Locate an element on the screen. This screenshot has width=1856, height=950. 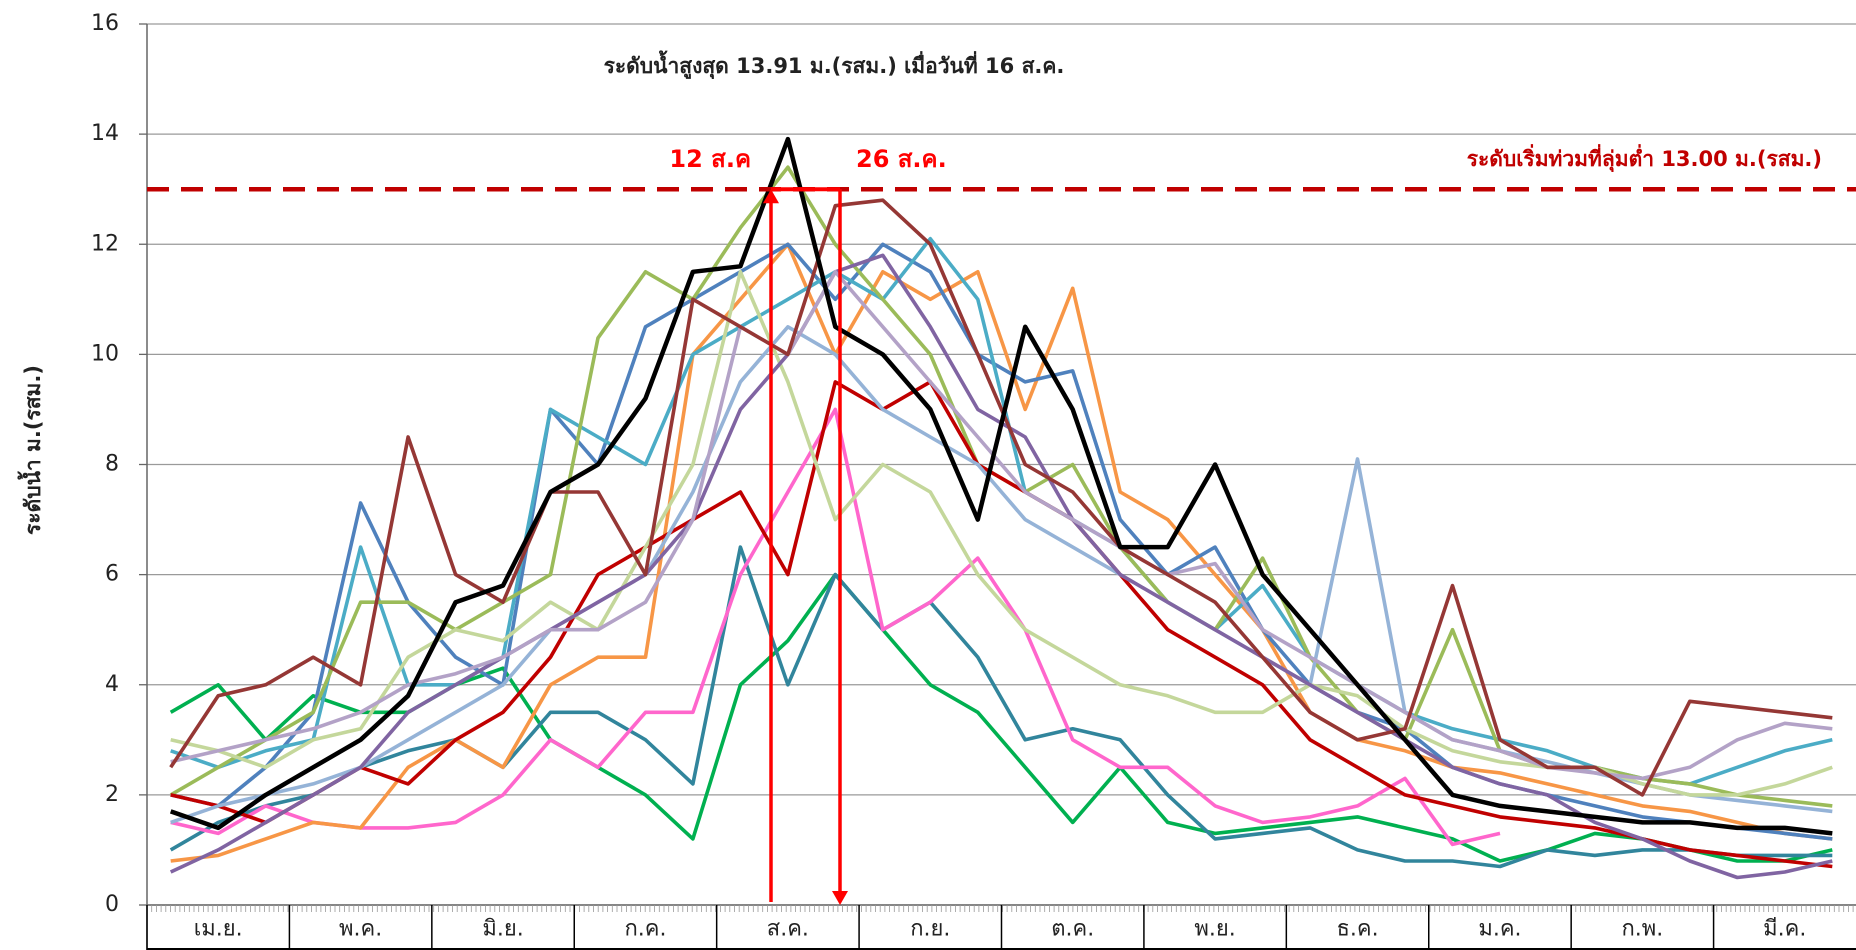
threshold-label: ระดับเริ่มท่วมที่ลุ่มต่ำ 13.00 ม.(รสม.) is located at coordinates (1644, 158).